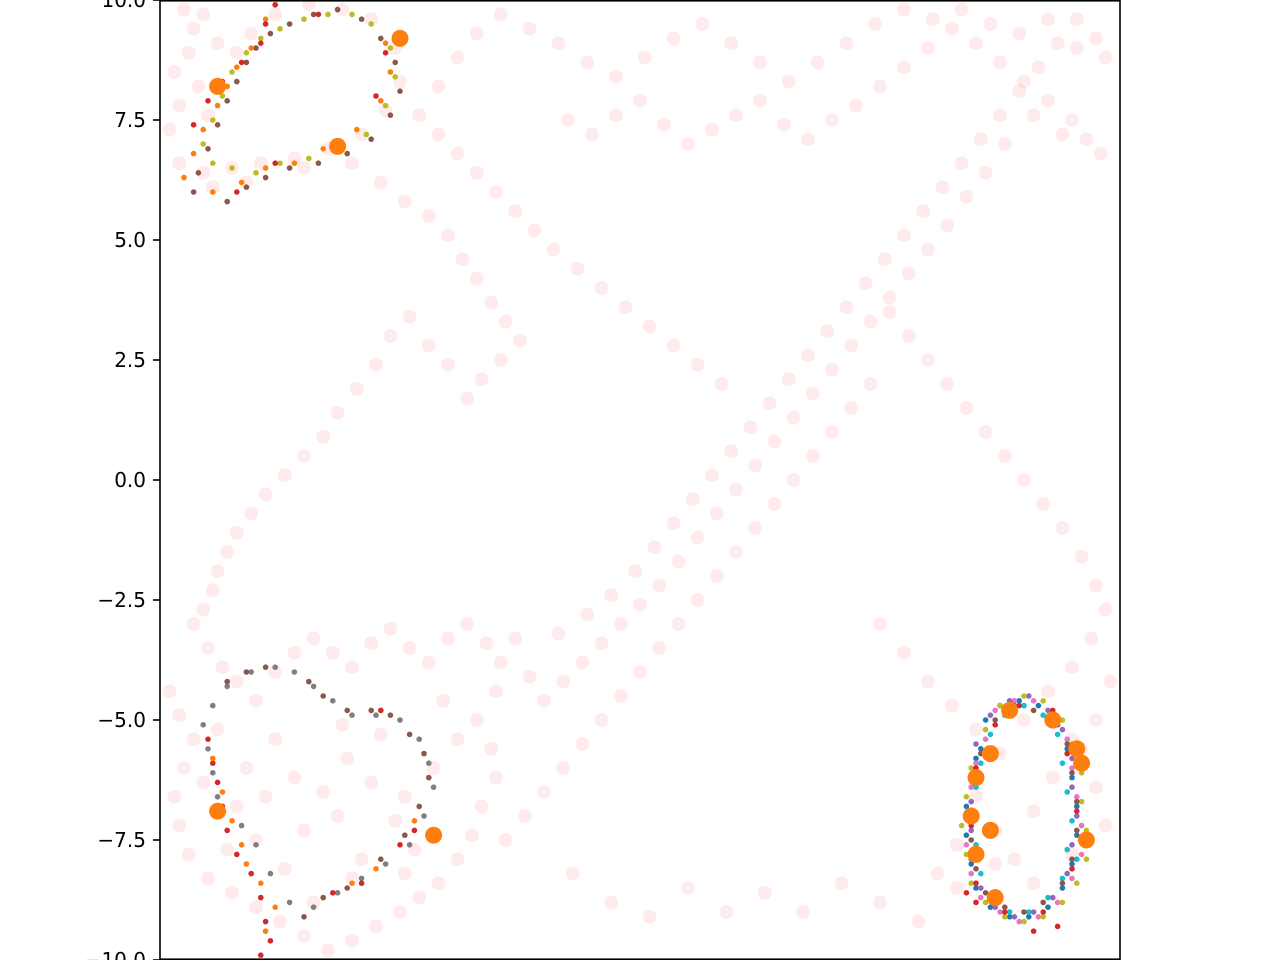 The height and width of the screenshot is (960, 1280). What do you see at coordinates (130, 240) in the screenshot?
I see `y-tick-label: 5.0` at bounding box center [130, 240].